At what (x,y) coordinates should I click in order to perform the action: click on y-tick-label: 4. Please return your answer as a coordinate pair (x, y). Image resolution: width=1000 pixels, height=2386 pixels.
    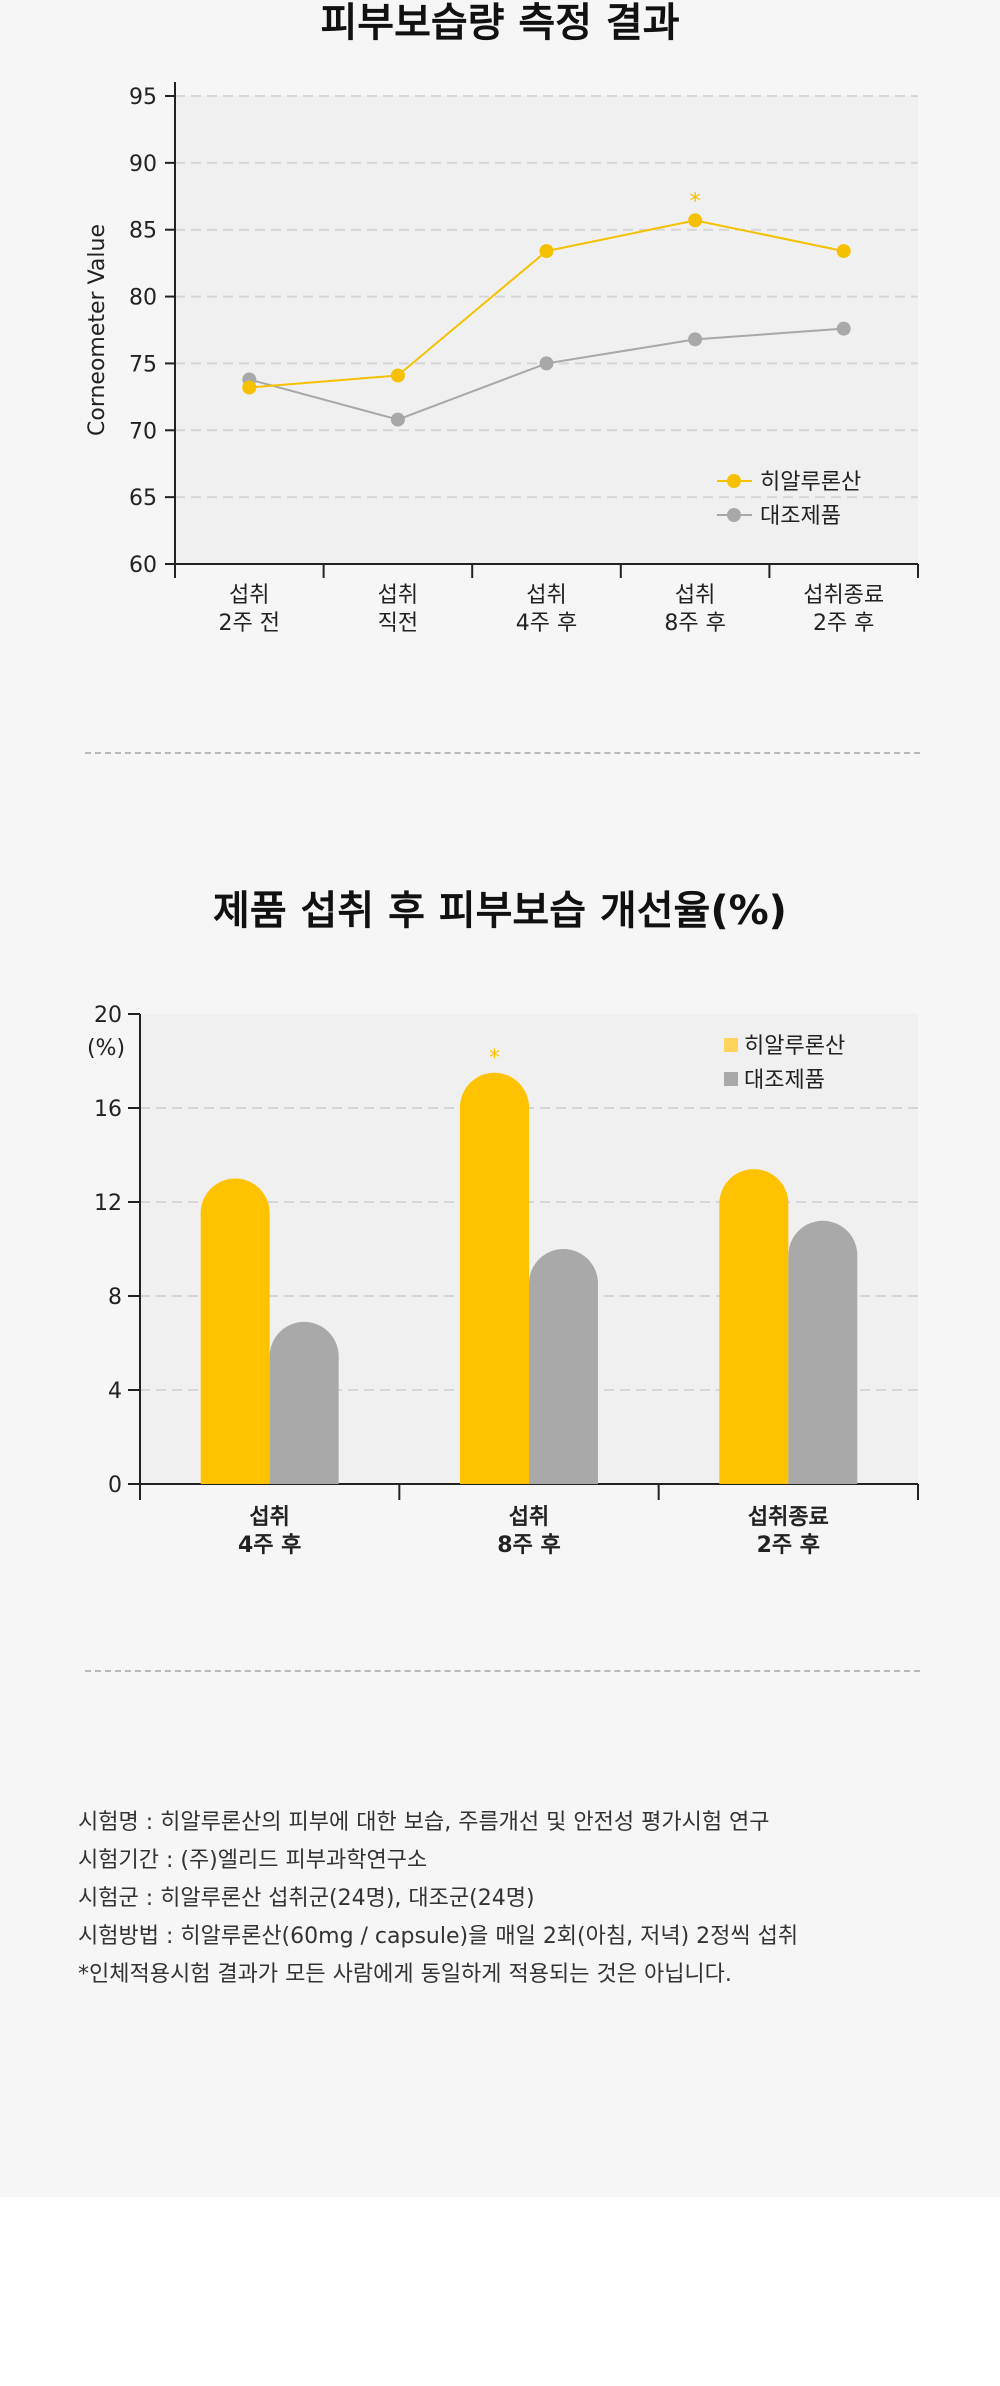
    Looking at the image, I should click on (115, 1391).